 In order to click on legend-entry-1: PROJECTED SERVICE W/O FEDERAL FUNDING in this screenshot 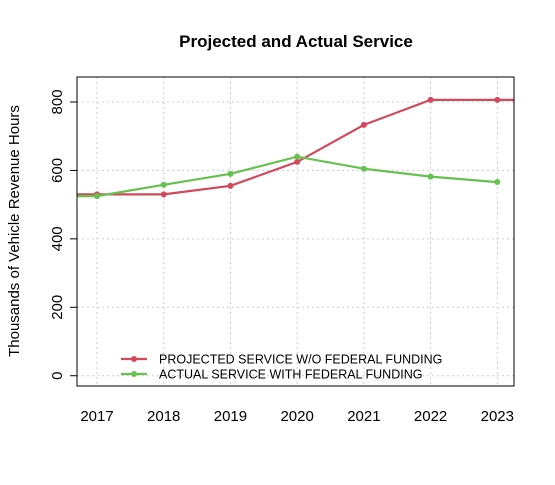, I will do `click(281, 360)`.